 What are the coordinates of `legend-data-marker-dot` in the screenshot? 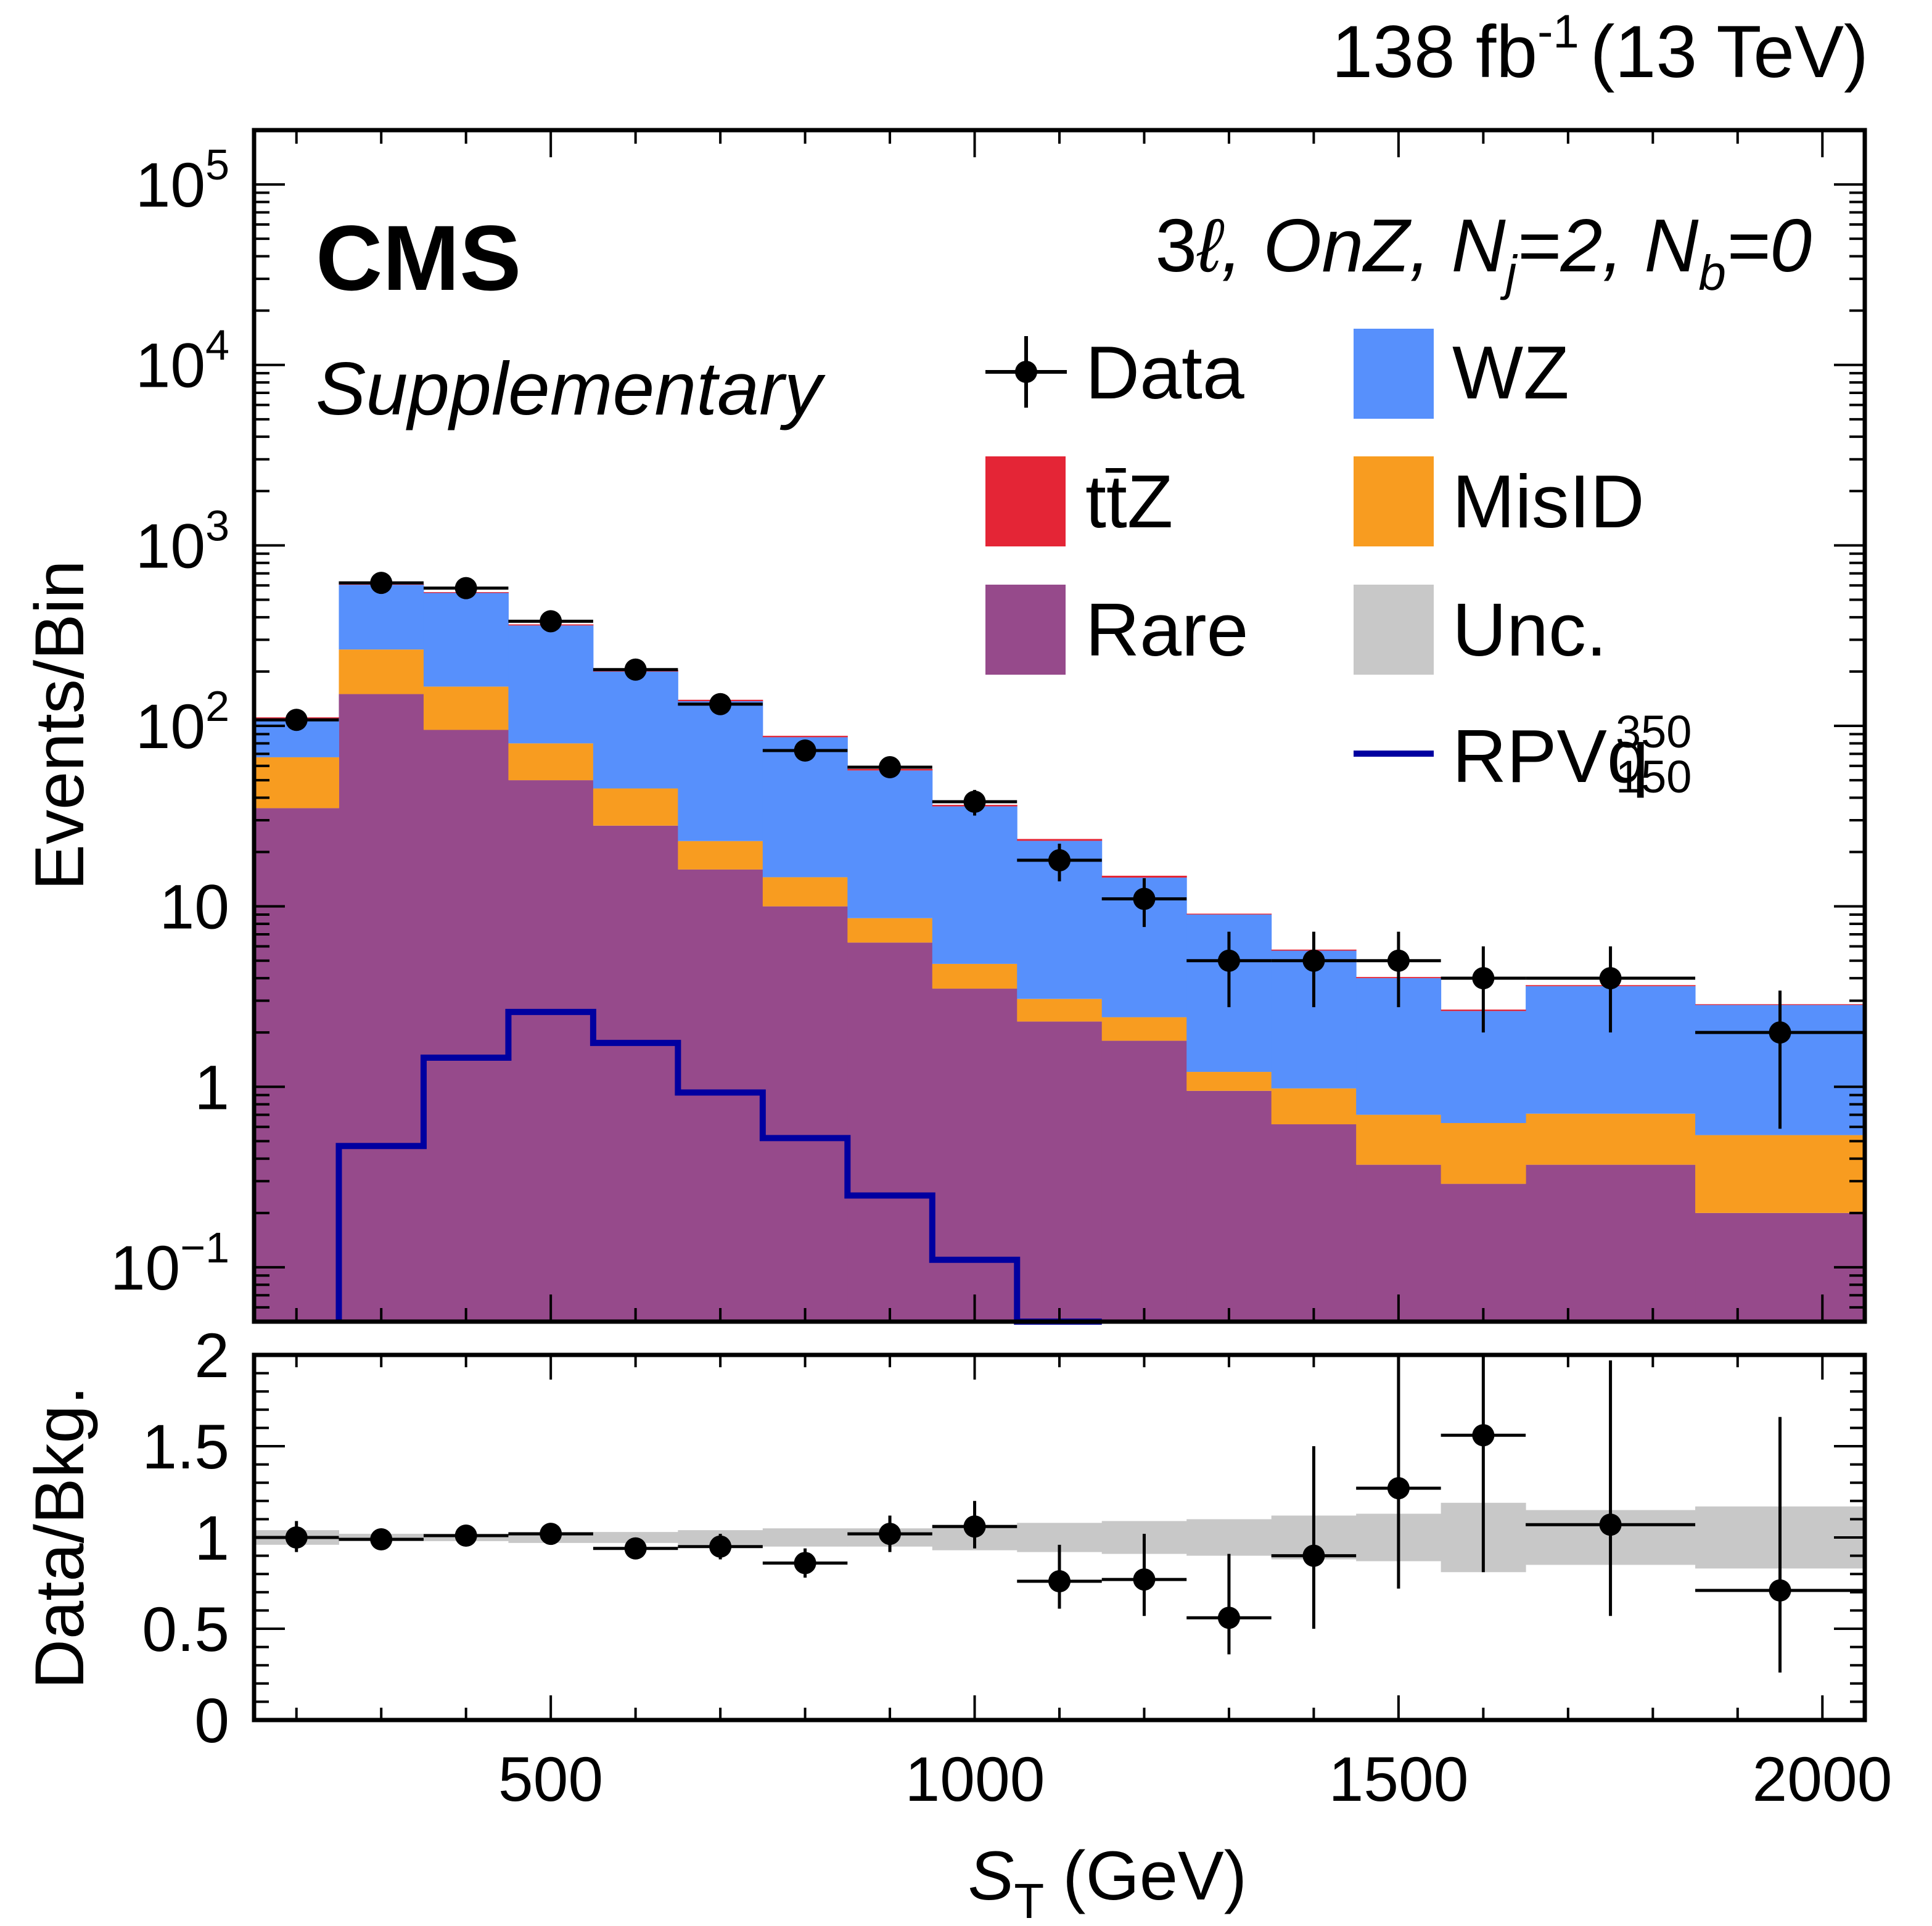 It's located at (1026, 372).